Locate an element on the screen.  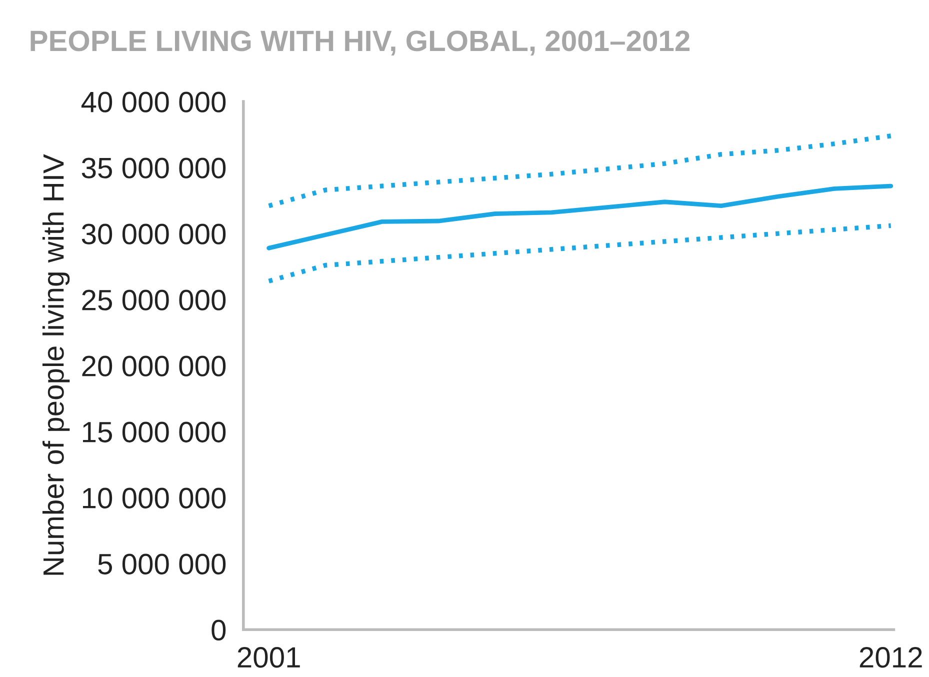
x-tick-label: 2001 is located at coordinates (269, 657).